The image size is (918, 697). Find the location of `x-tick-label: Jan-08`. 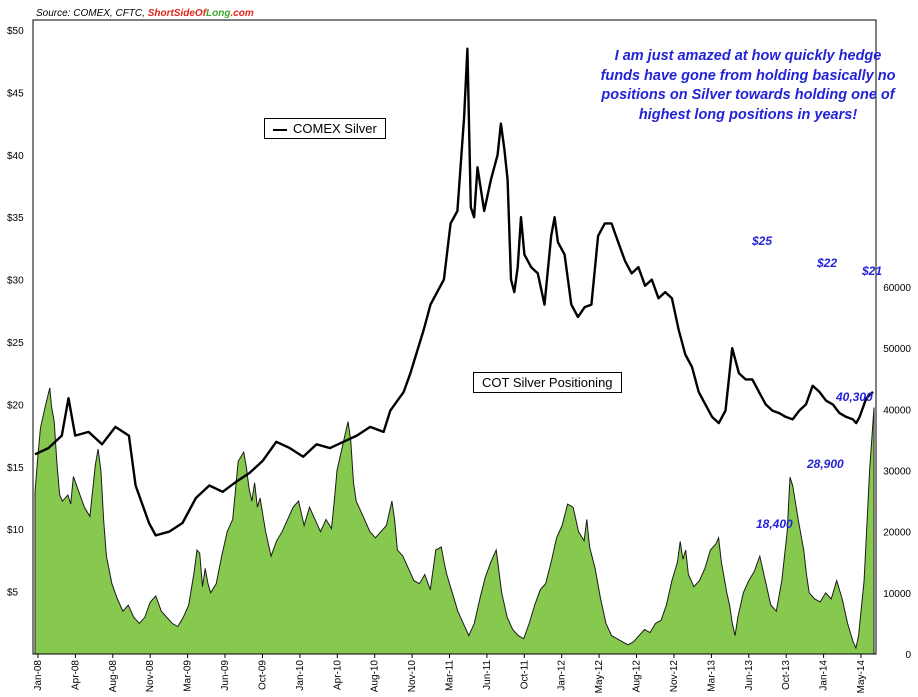

x-tick-label: Jan-08 is located at coordinates (38, 675).